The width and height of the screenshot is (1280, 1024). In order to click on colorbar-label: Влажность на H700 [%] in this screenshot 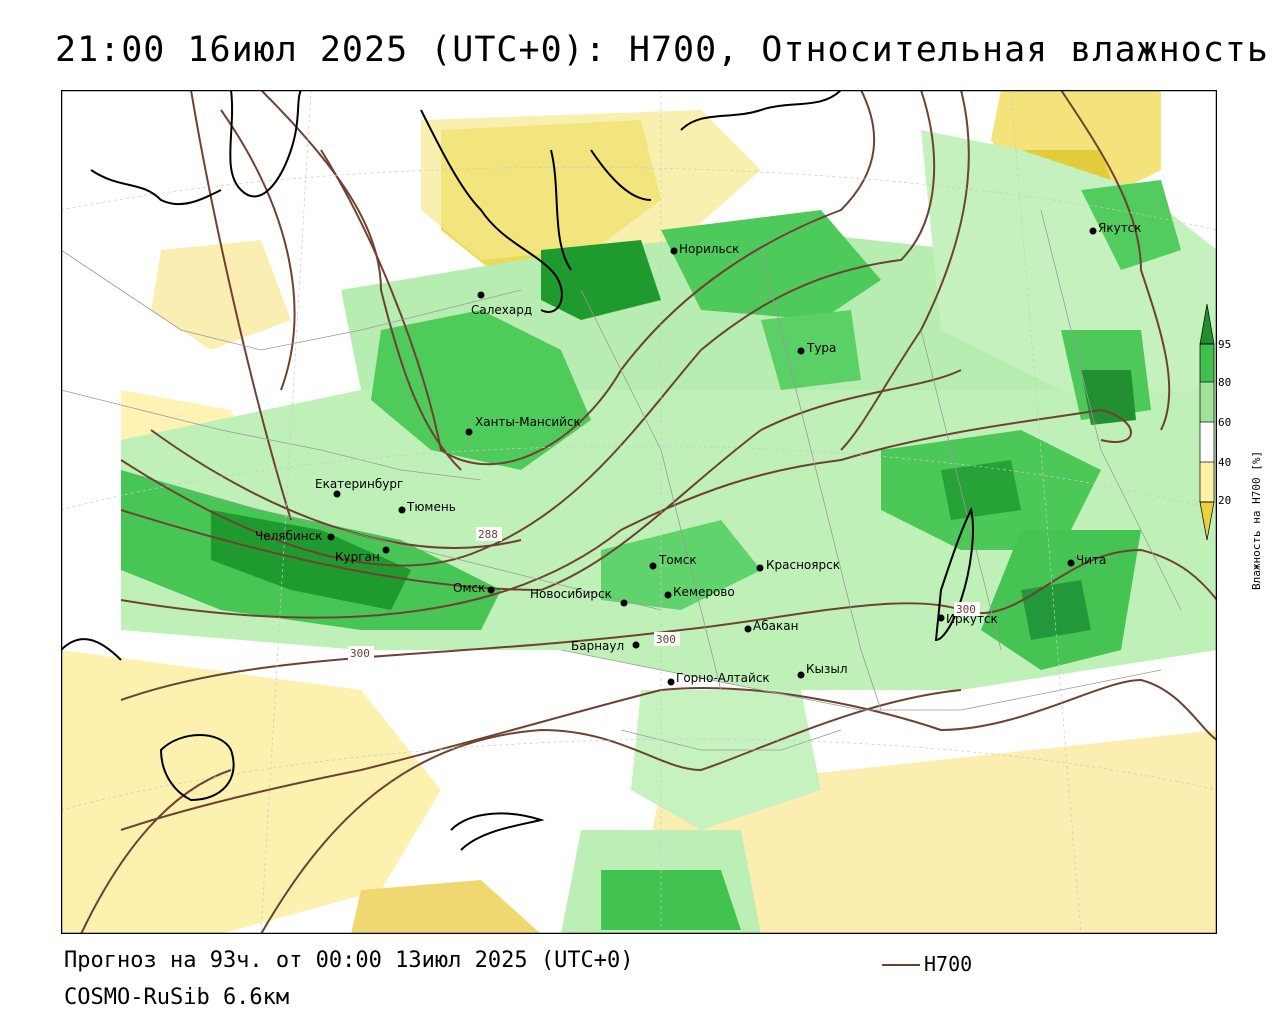, I will do `click(1256, 520)`.